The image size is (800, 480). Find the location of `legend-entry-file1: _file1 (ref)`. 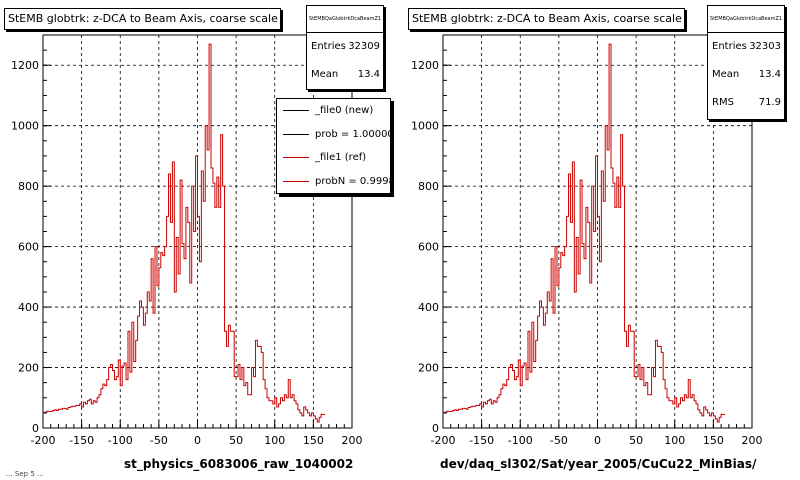

legend-entry-file1: _file1 (ref) is located at coordinates (333, 158).